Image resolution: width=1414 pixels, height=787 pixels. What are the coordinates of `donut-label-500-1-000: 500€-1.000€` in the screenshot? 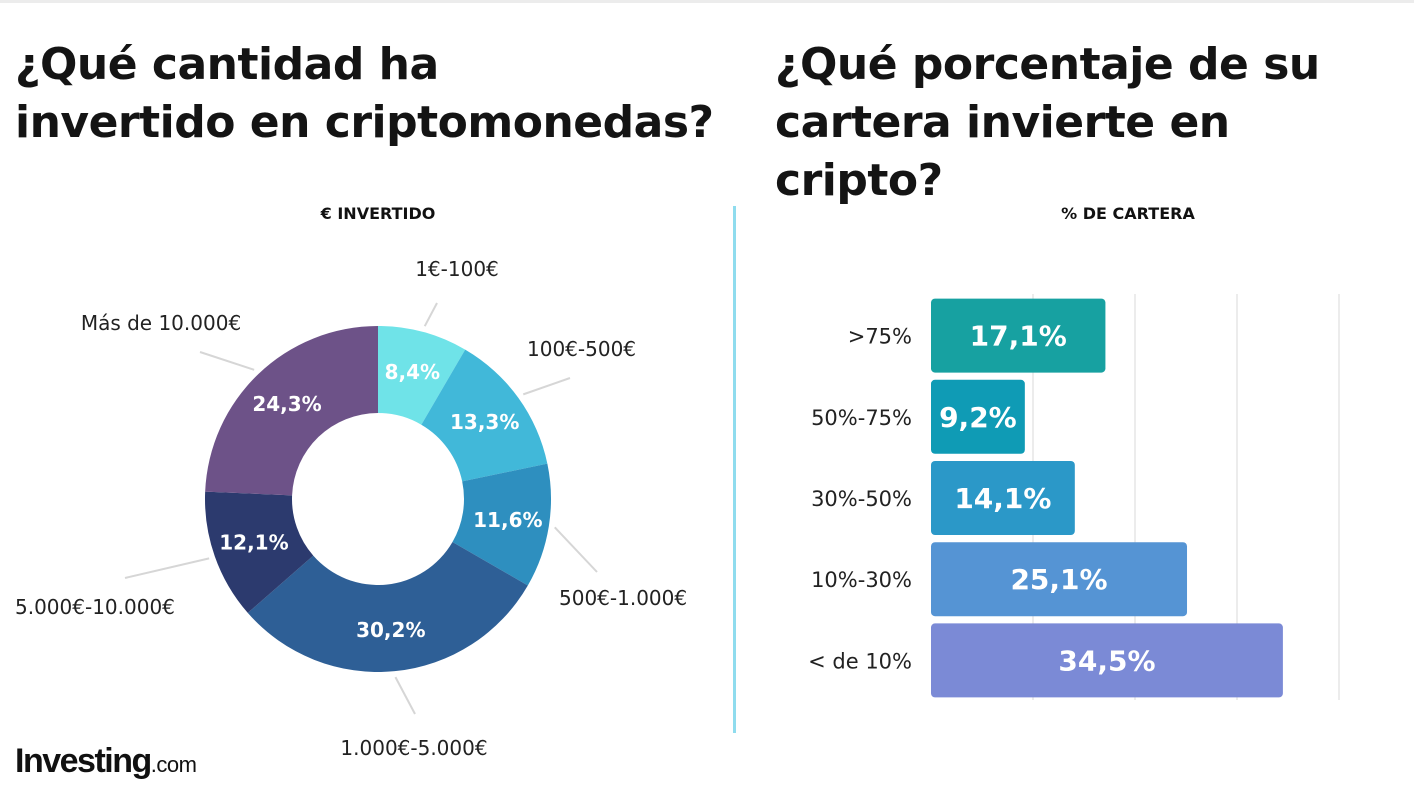 It's located at (623, 598).